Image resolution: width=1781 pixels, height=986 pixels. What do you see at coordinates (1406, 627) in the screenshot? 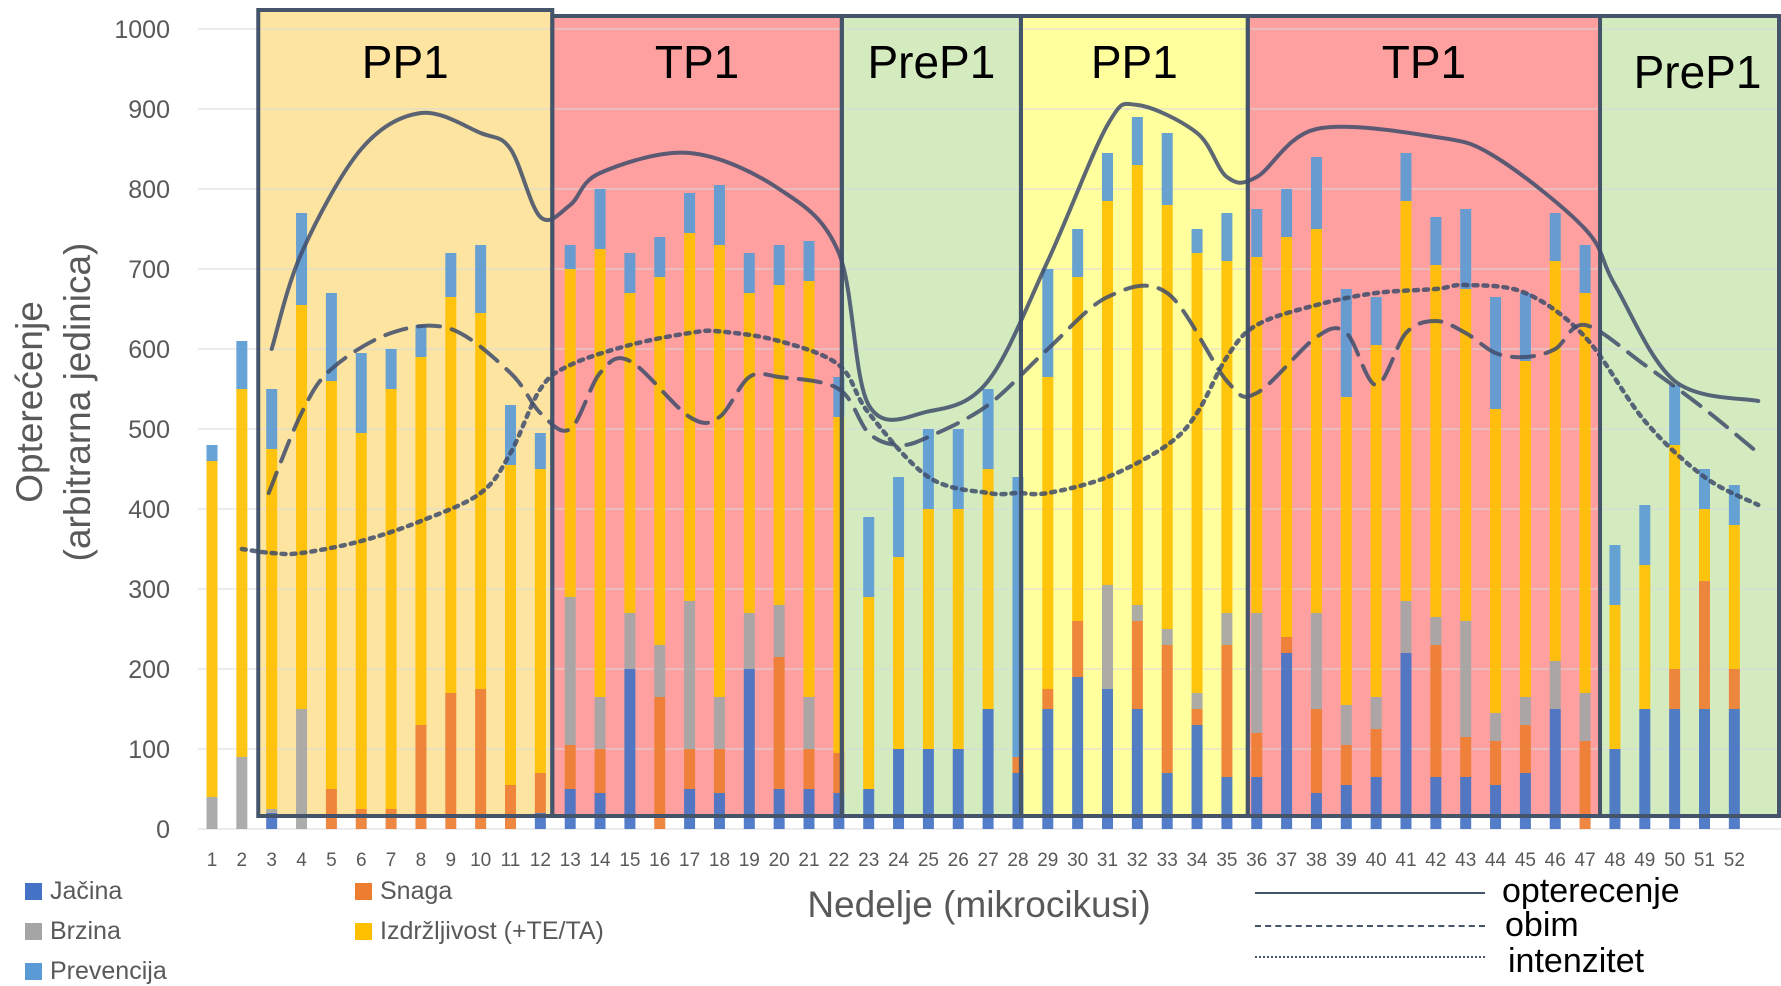
I see `bar-brzina-w41` at bounding box center [1406, 627].